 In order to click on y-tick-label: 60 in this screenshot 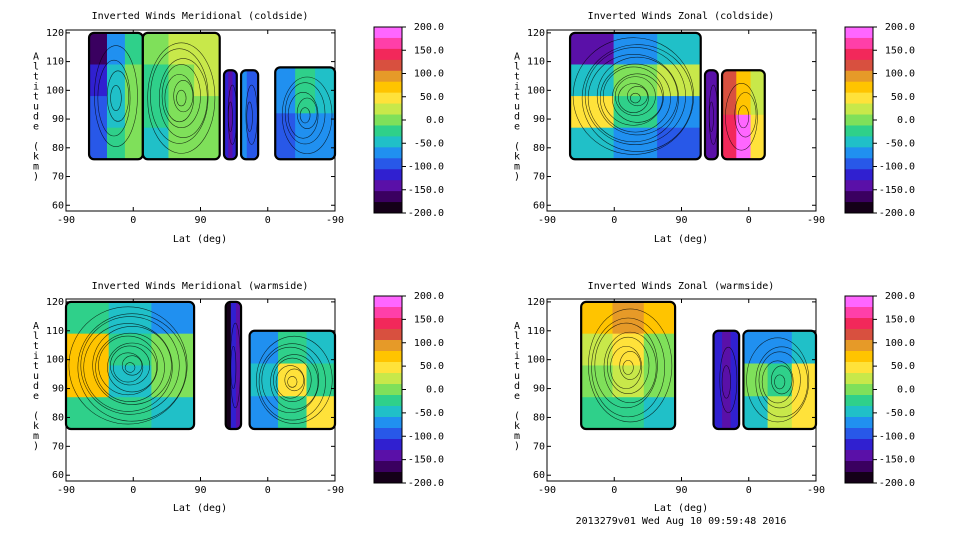, I will do `click(539, 205)`.